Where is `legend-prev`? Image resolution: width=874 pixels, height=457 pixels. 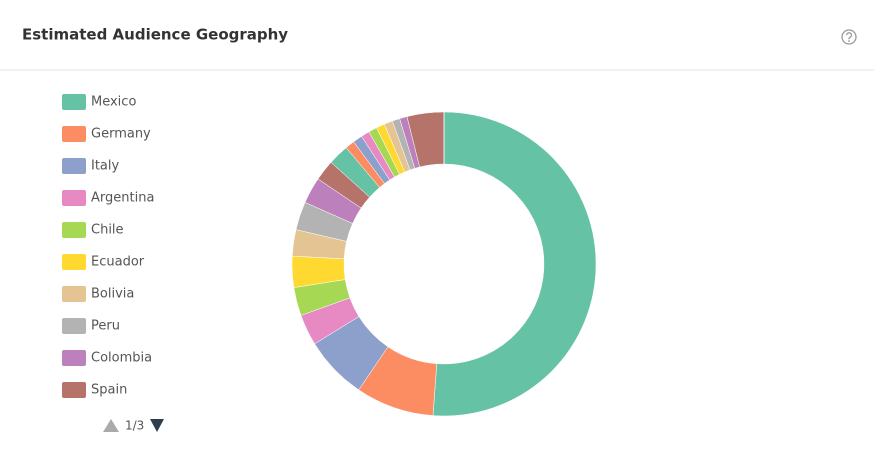 legend-prev is located at coordinates (111, 425).